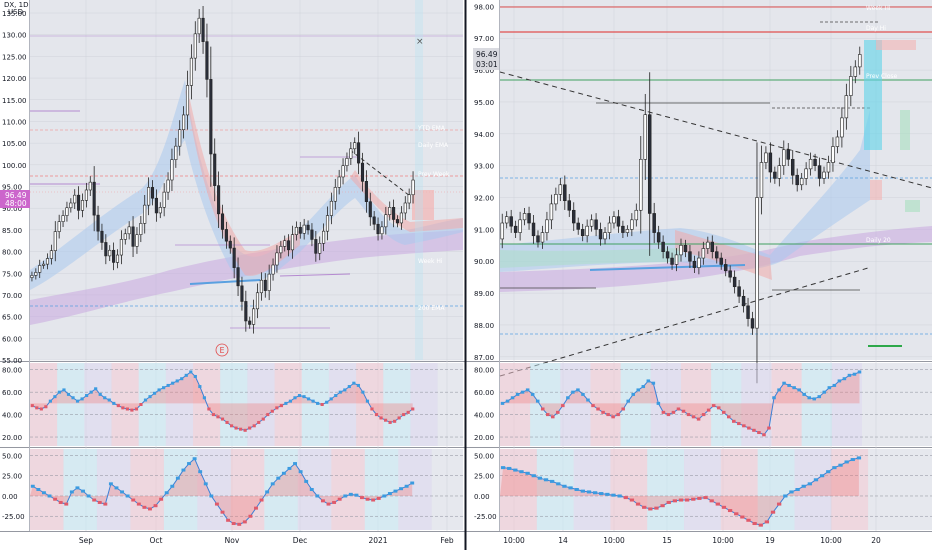  What do you see at coordinates (221, 350) in the screenshot?
I see `left-earnings-marker: E` at bounding box center [221, 350].